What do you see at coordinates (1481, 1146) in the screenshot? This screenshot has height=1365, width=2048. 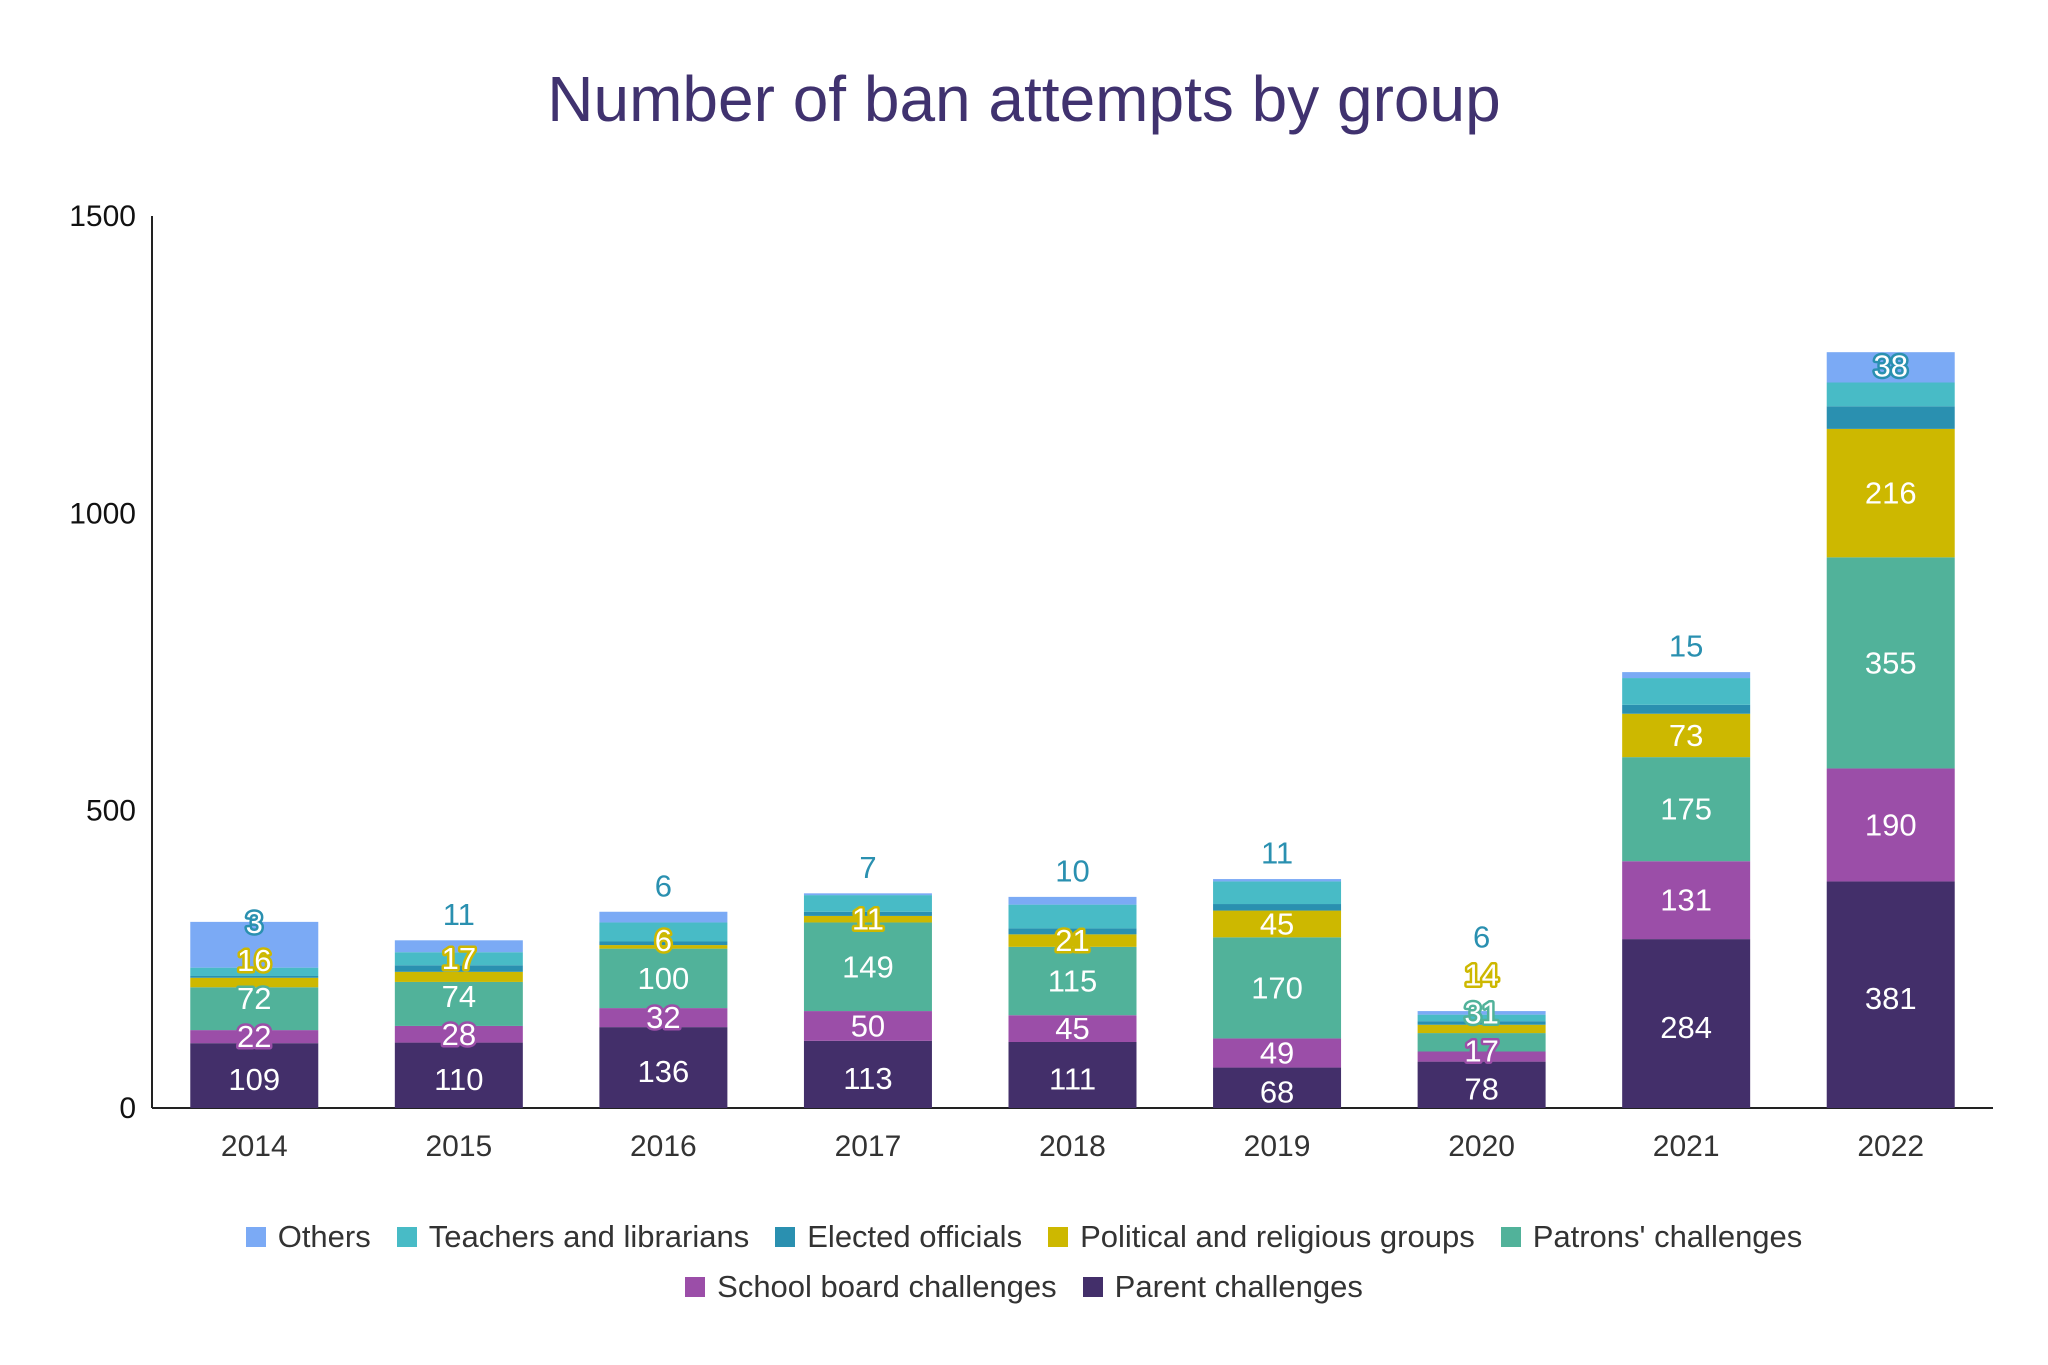 I see `x-tick-label: 2020` at bounding box center [1481, 1146].